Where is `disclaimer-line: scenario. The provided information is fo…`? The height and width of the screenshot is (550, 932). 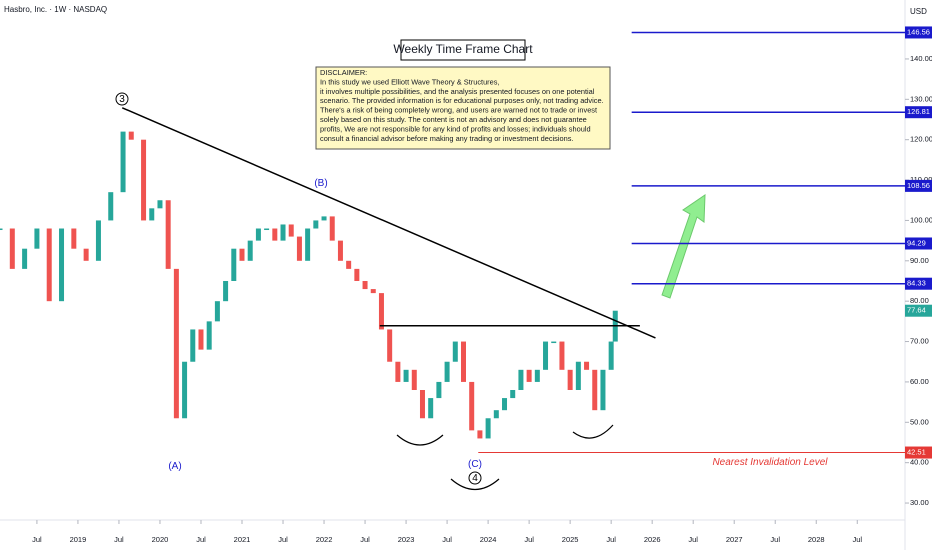
disclaimer-line: scenario. The provided information is fo… is located at coordinates (462, 100).